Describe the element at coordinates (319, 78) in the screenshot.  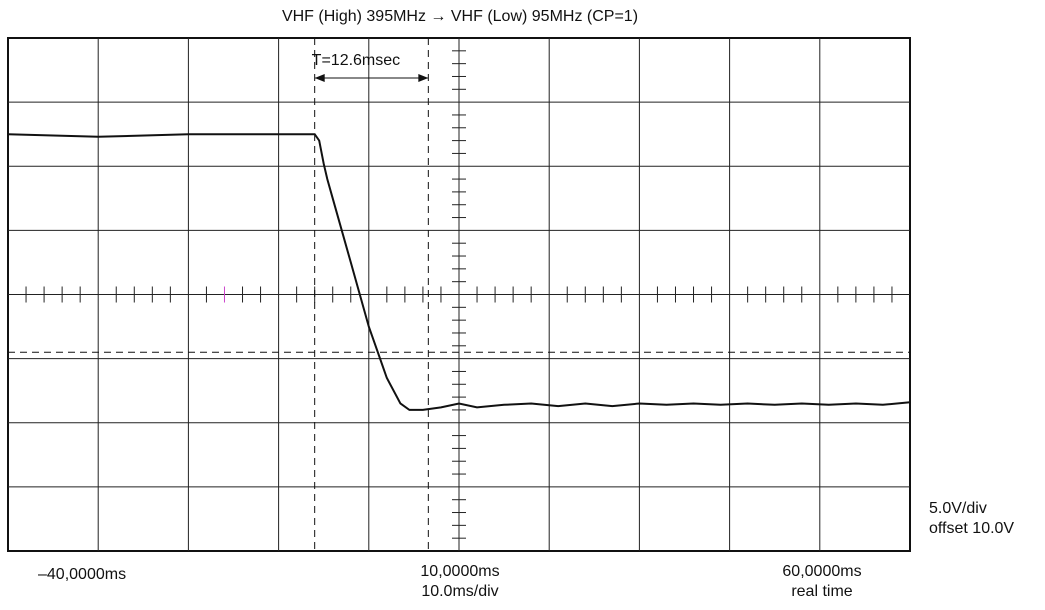
I see `arrowhead-left` at that location.